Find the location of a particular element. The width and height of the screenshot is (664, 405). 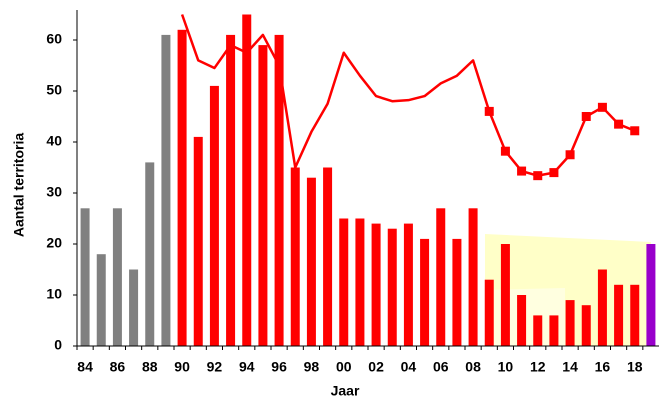

x-tick-label: 16 is located at coordinates (603, 367).